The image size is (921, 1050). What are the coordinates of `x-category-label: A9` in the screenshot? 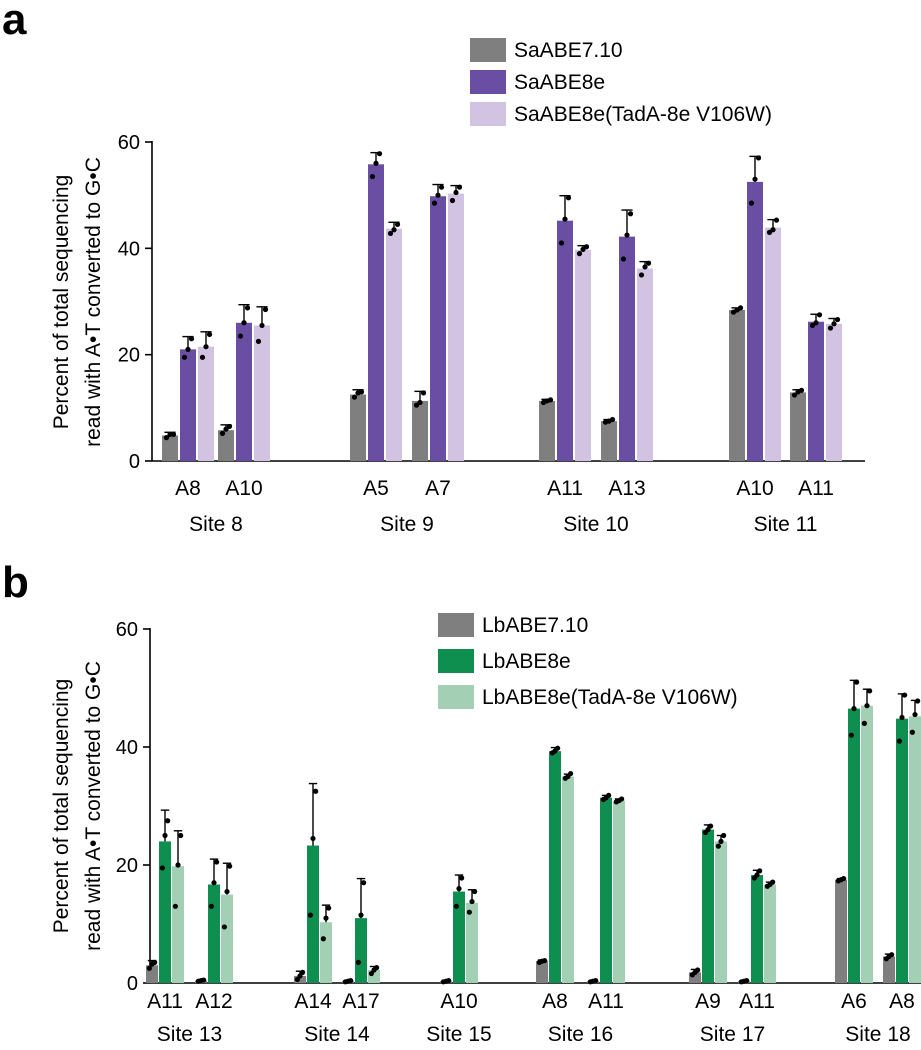 It's located at (708, 1001).